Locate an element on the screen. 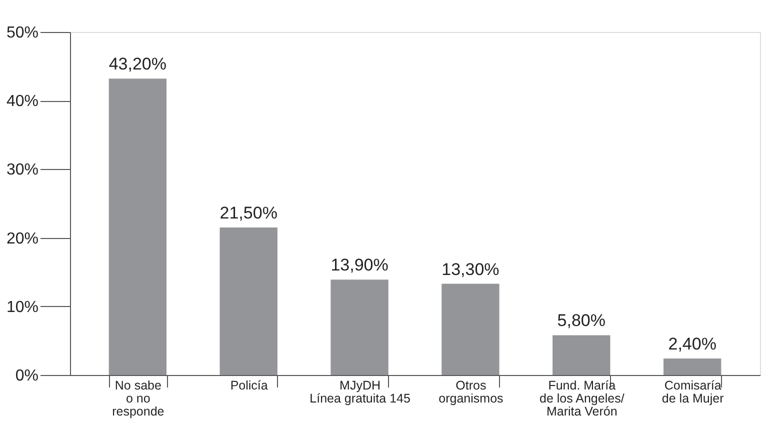 This screenshot has height=431, width=770. y-tick-label: 40% is located at coordinates (22, 101).